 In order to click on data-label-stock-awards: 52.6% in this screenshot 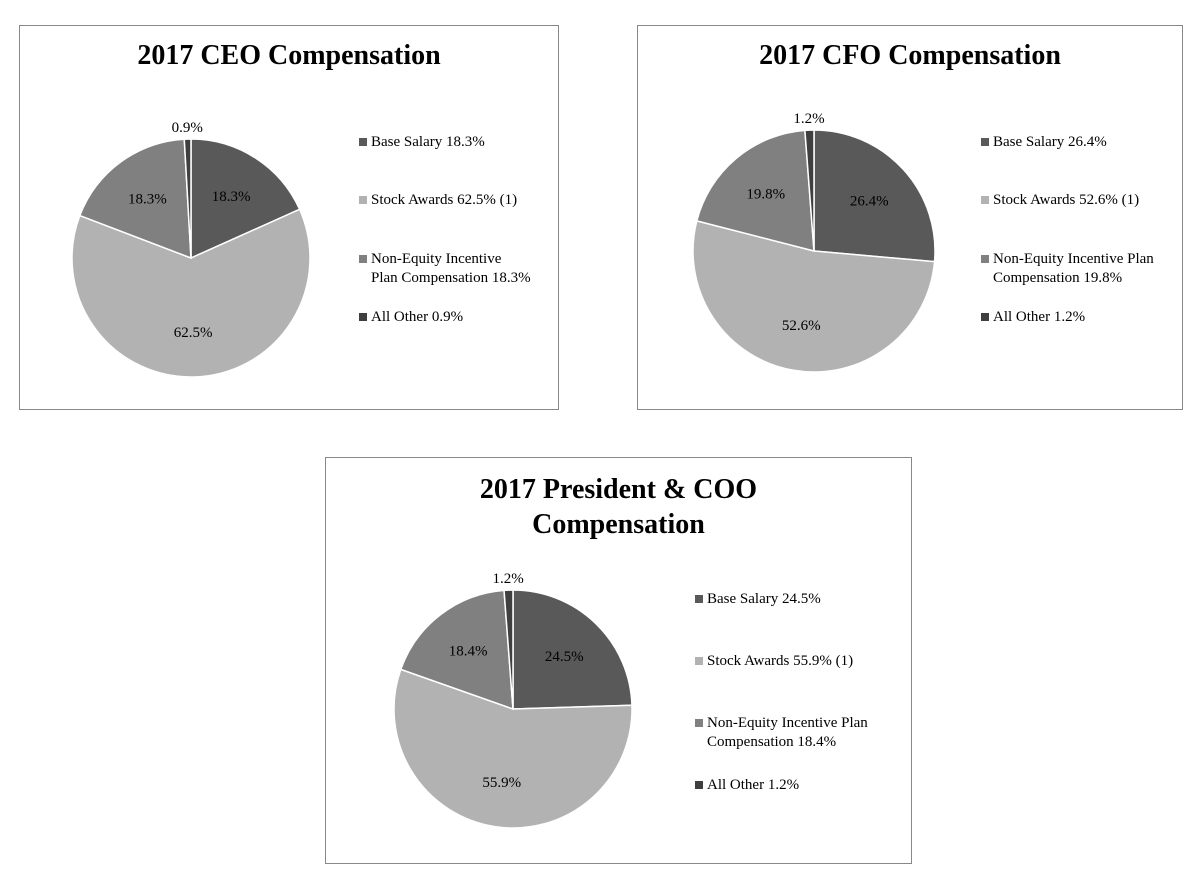, I will do `click(801, 326)`.